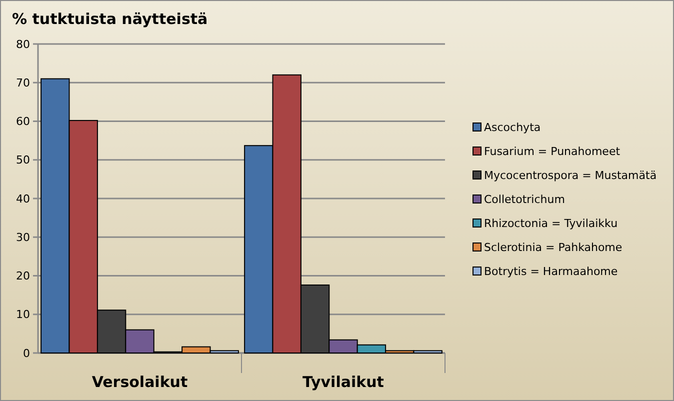 This screenshot has width=674, height=401. What do you see at coordinates (524, 199) in the screenshot?
I see `legend-label: Colletotrichum` at bounding box center [524, 199].